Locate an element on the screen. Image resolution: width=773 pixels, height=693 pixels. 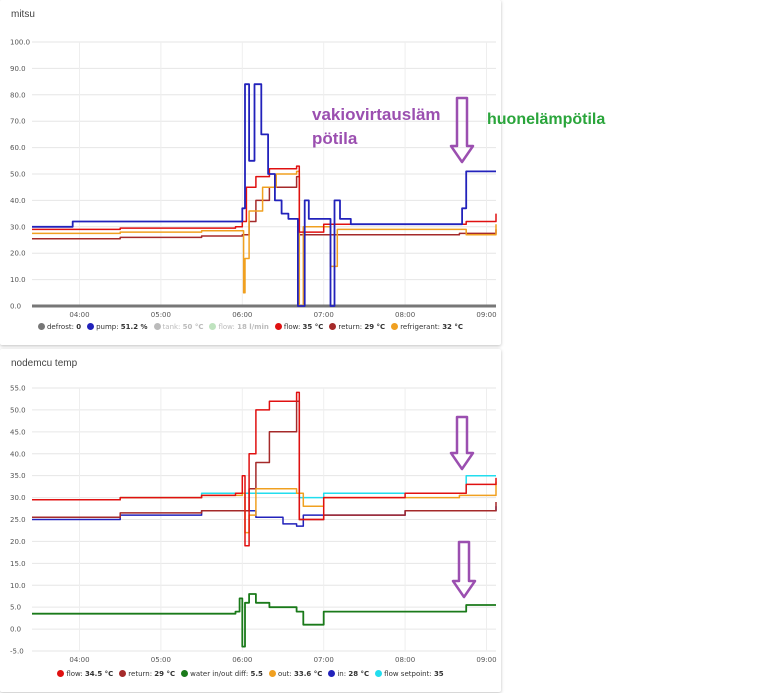
y-tick-label: 80.0 is located at coordinates (18, 95).